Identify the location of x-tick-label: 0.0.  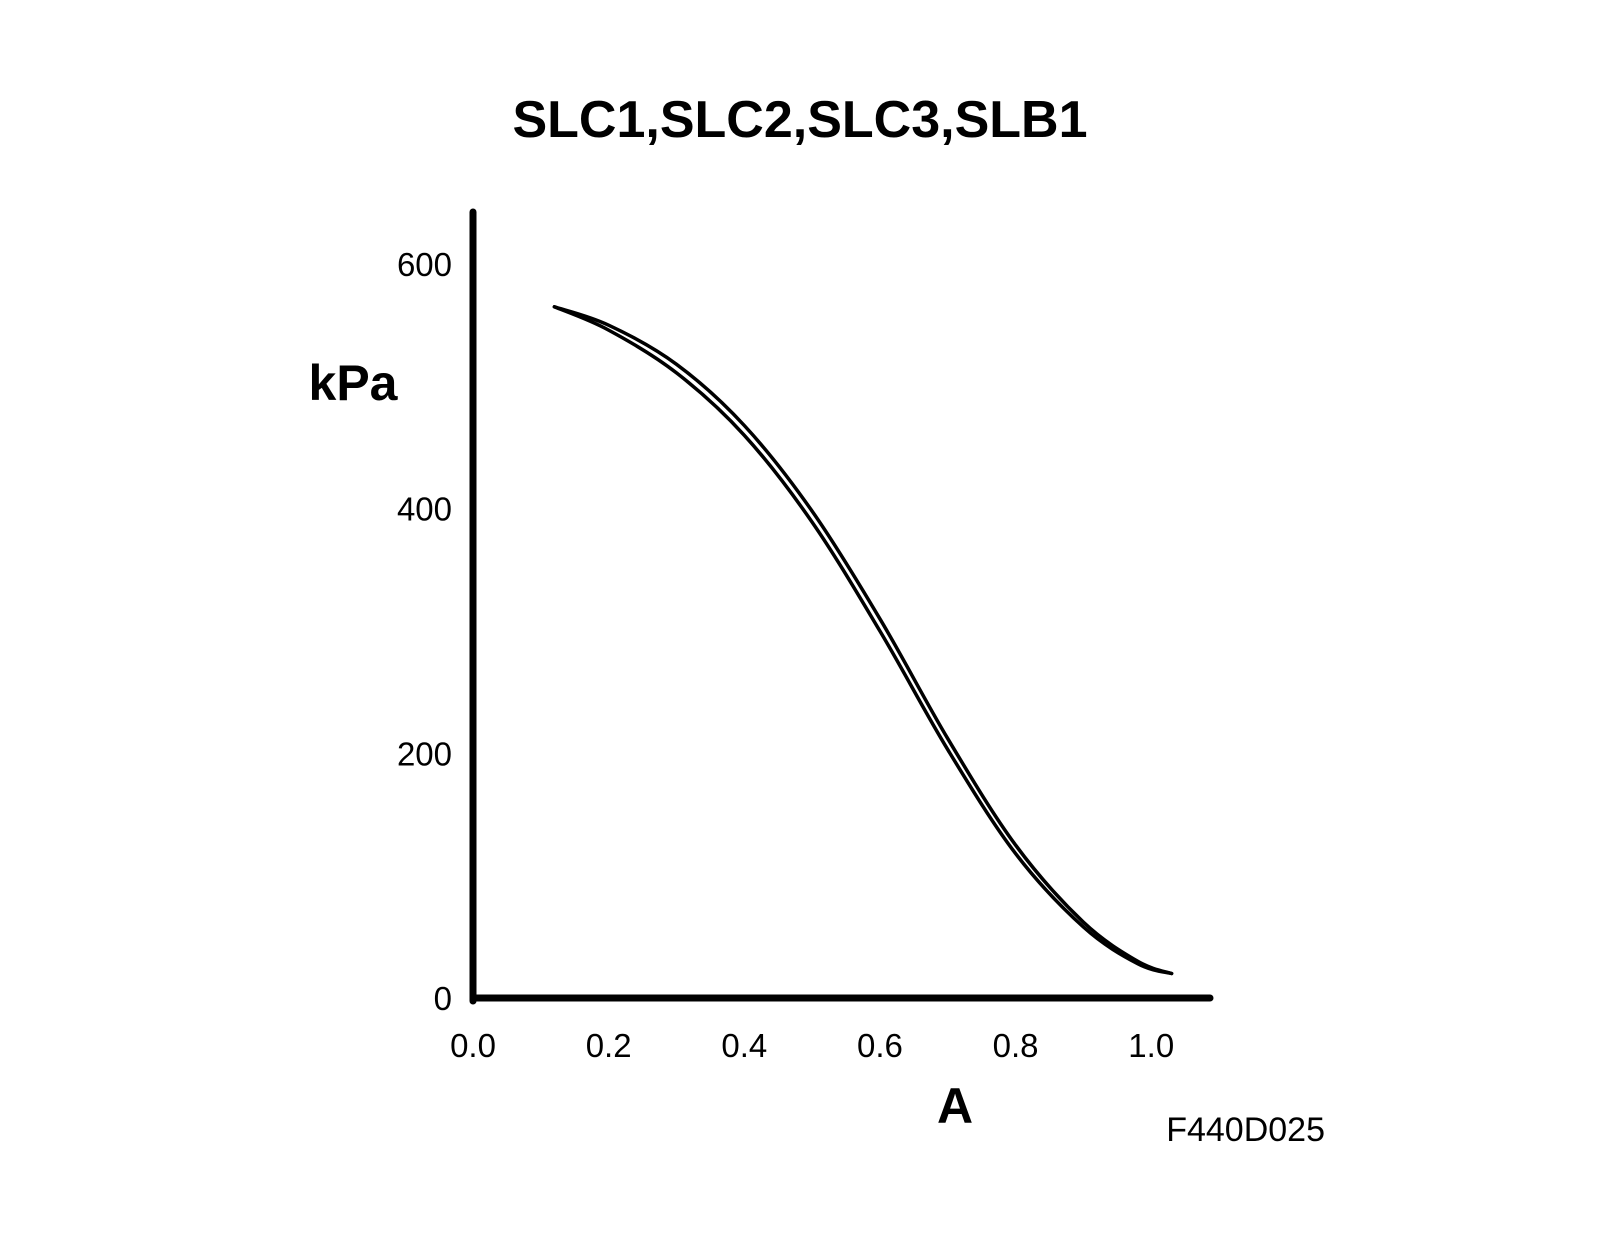
(473, 1045).